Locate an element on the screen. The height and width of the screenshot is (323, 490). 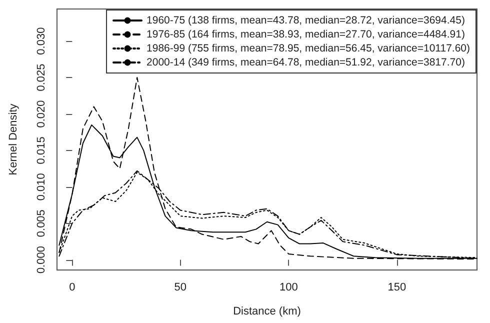
legend-label: 1986-99 (755 firms, mean=78.95, median=56.45, variance=10117.60) is located at coordinates (308, 48).